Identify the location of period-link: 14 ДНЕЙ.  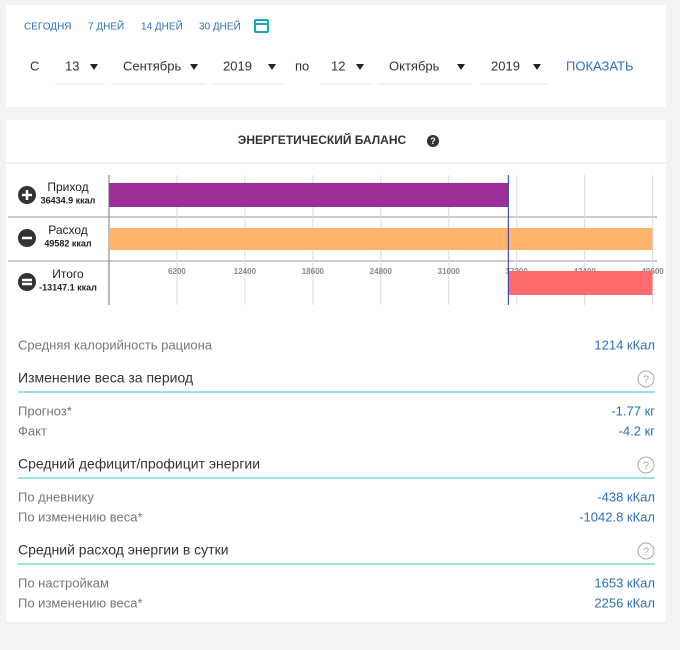
(162, 26).